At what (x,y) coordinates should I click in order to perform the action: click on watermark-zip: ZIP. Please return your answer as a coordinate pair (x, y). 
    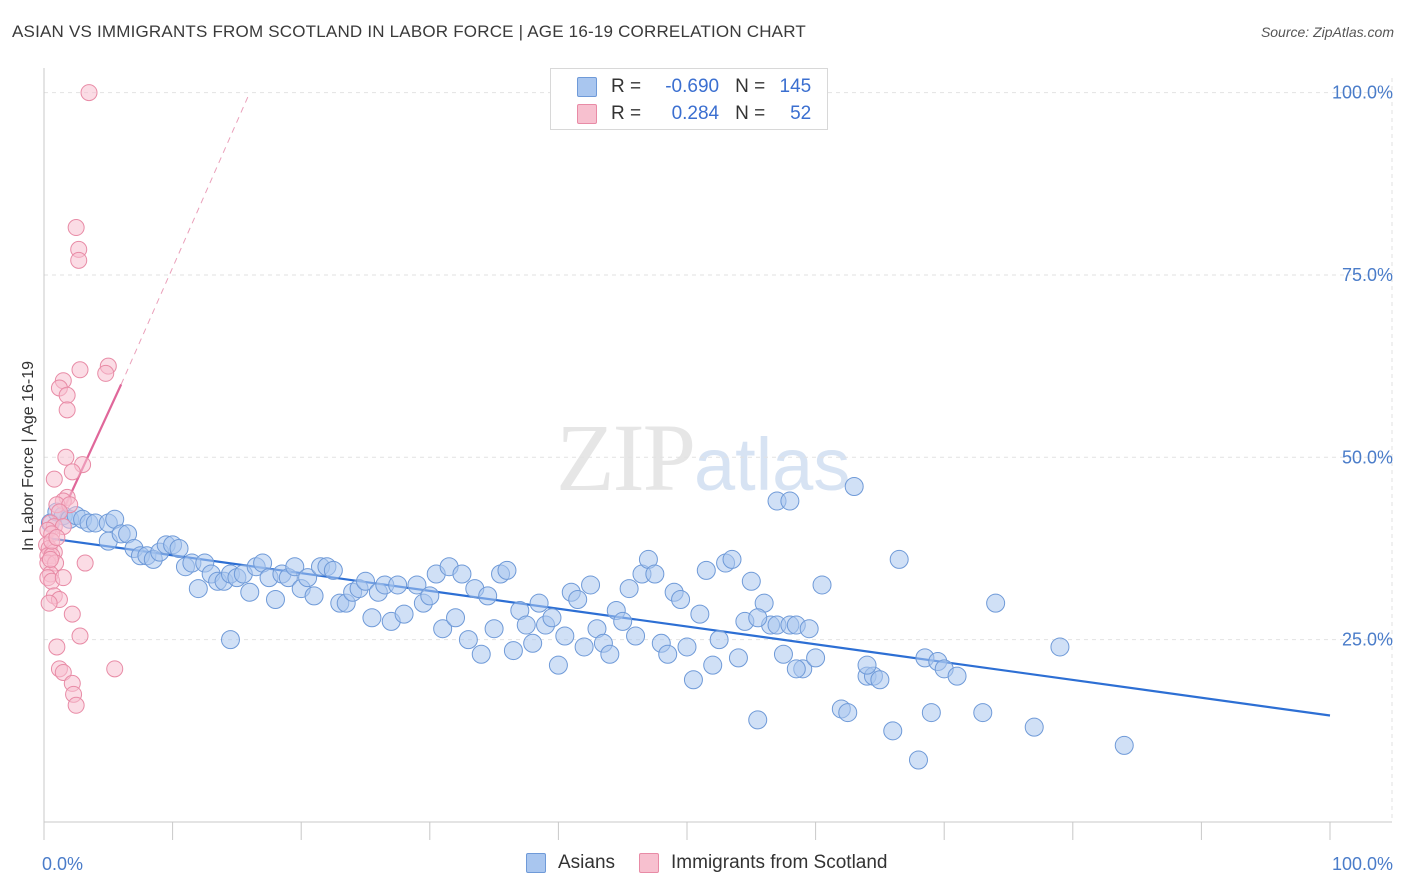
    Looking at the image, I should click on (626, 457).